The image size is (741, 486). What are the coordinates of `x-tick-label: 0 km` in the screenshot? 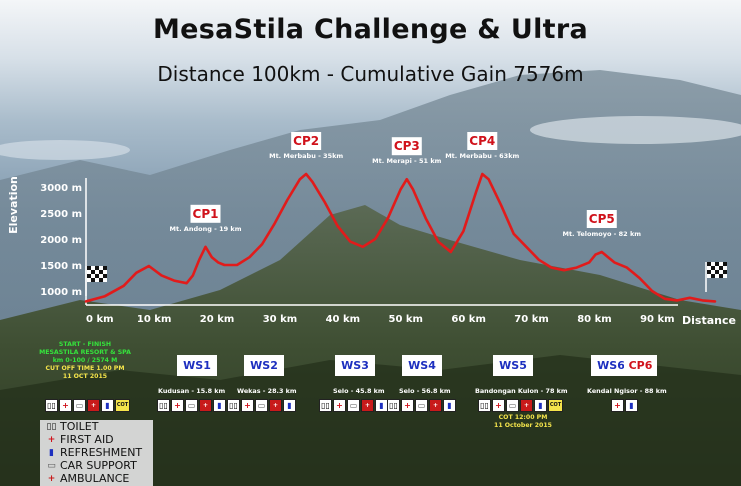 It's located at (100, 319).